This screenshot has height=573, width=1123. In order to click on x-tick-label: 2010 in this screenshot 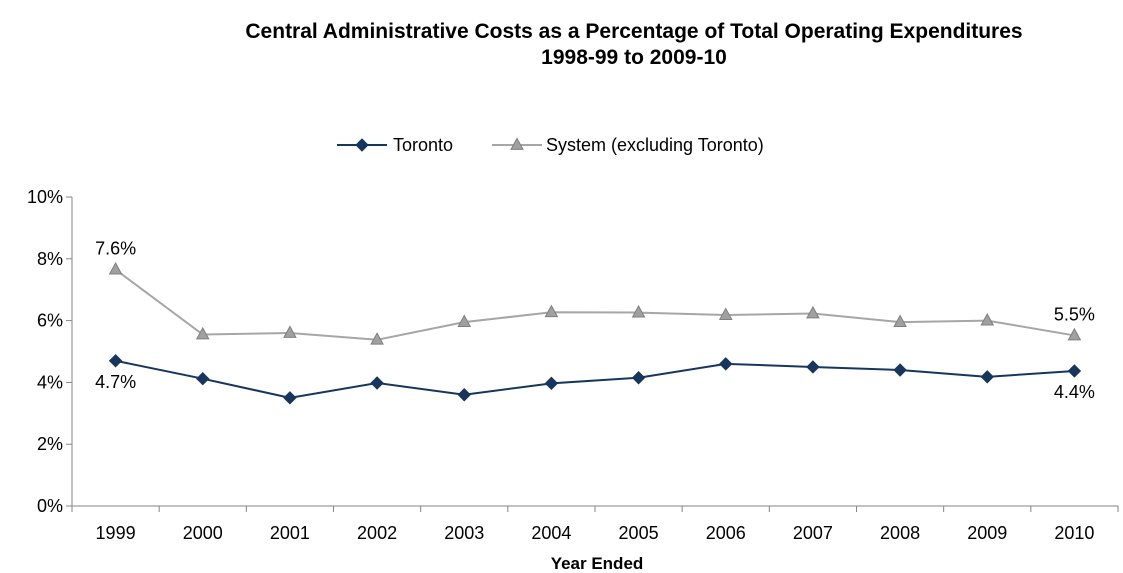, I will do `click(1074, 533)`.